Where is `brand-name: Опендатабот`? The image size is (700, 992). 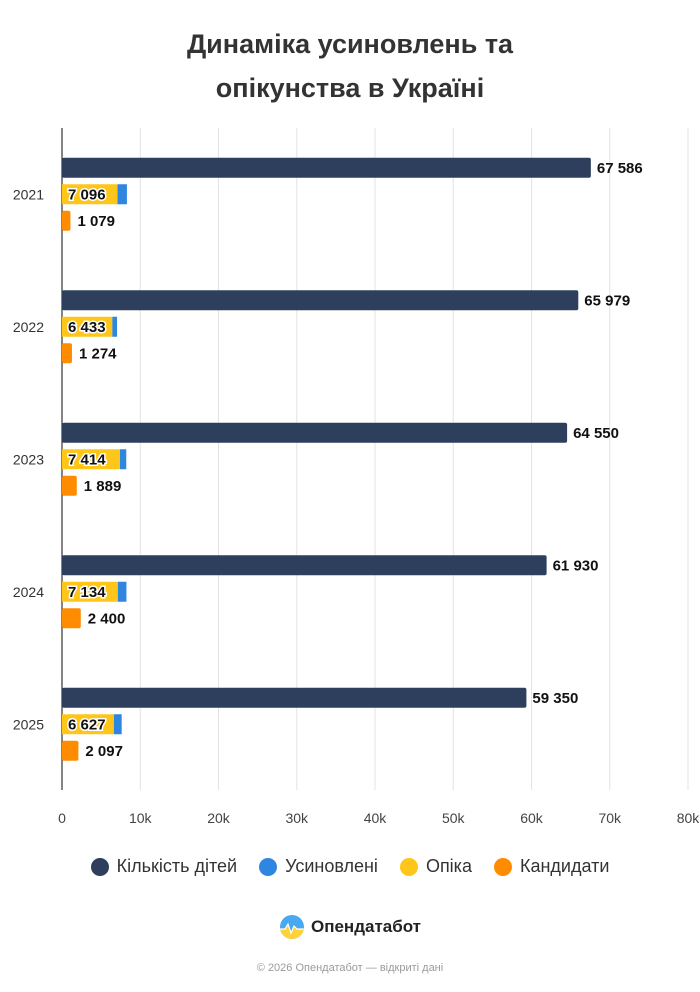 brand-name: Опендатабот is located at coordinates (366, 926).